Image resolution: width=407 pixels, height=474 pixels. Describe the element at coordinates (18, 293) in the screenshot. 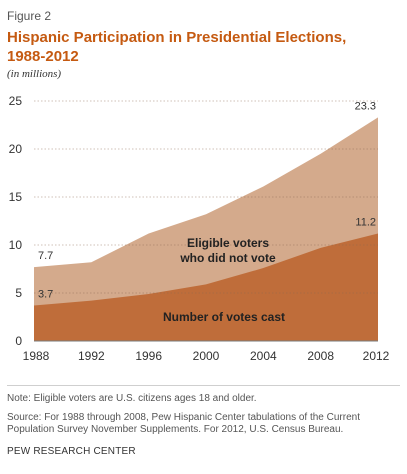

I see `y-tick-label-5: 5` at that location.